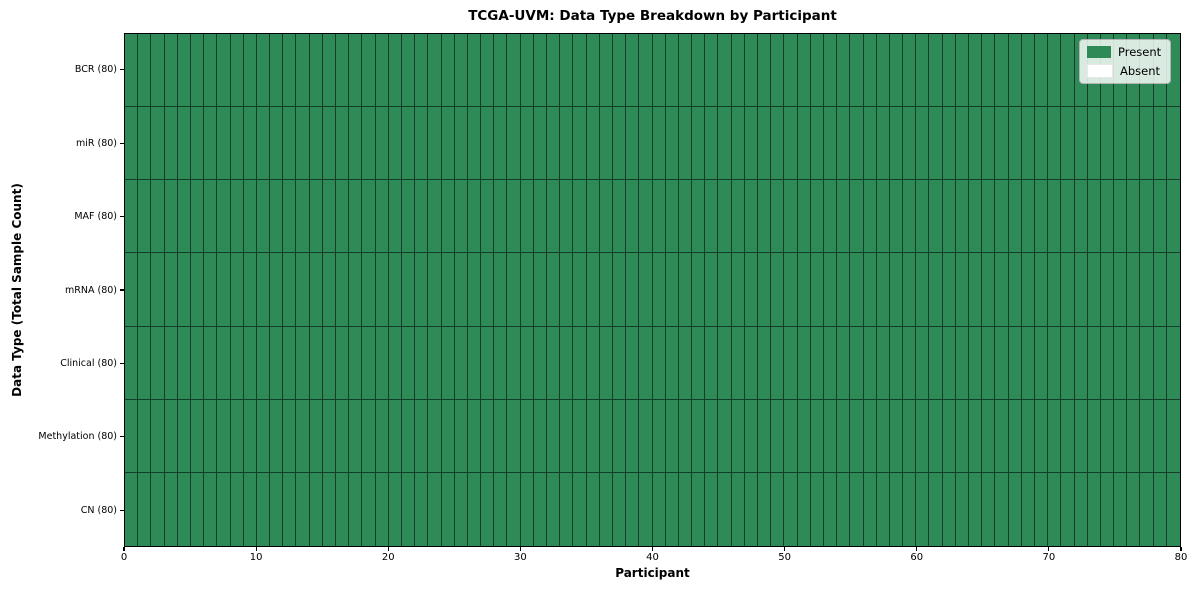 This screenshot has height=600, width=1200. I want to click on y-tick-label: mRNA (80), so click(91, 290).